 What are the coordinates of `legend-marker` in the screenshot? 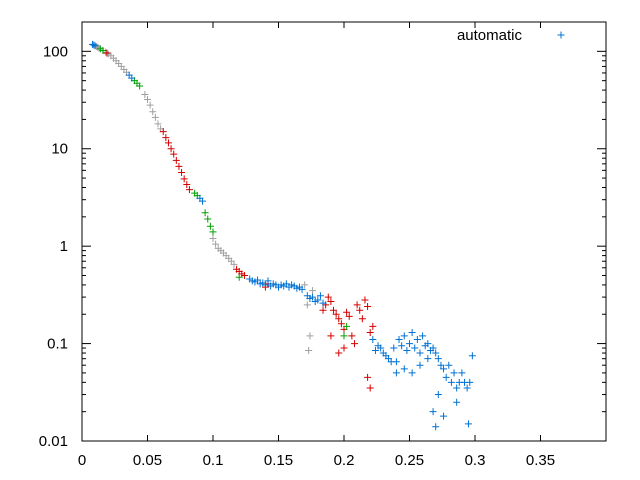 It's located at (561, 35).